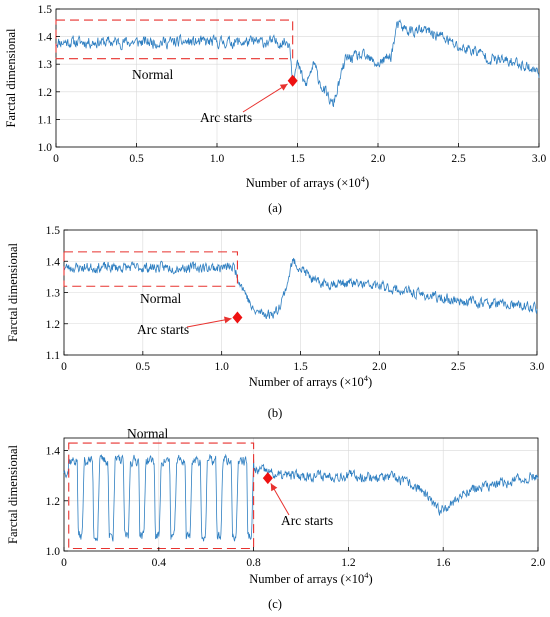 Image resolution: width=550 pixels, height=617 pixels. I want to click on panel-caption: (a), so click(275, 208).